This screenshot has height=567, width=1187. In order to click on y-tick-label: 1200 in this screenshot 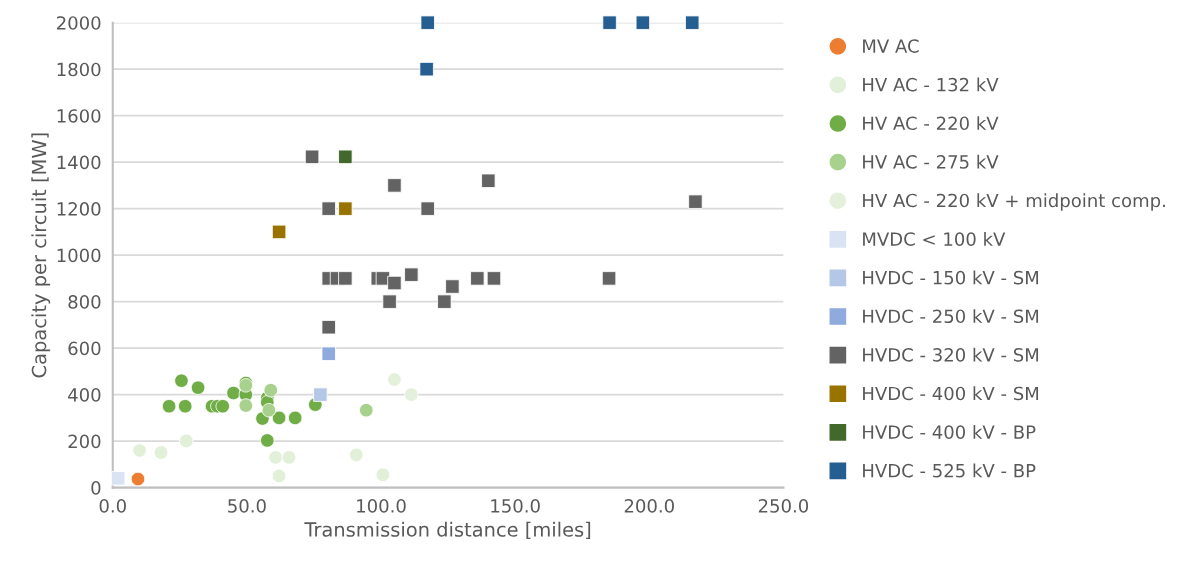, I will do `click(79, 209)`.